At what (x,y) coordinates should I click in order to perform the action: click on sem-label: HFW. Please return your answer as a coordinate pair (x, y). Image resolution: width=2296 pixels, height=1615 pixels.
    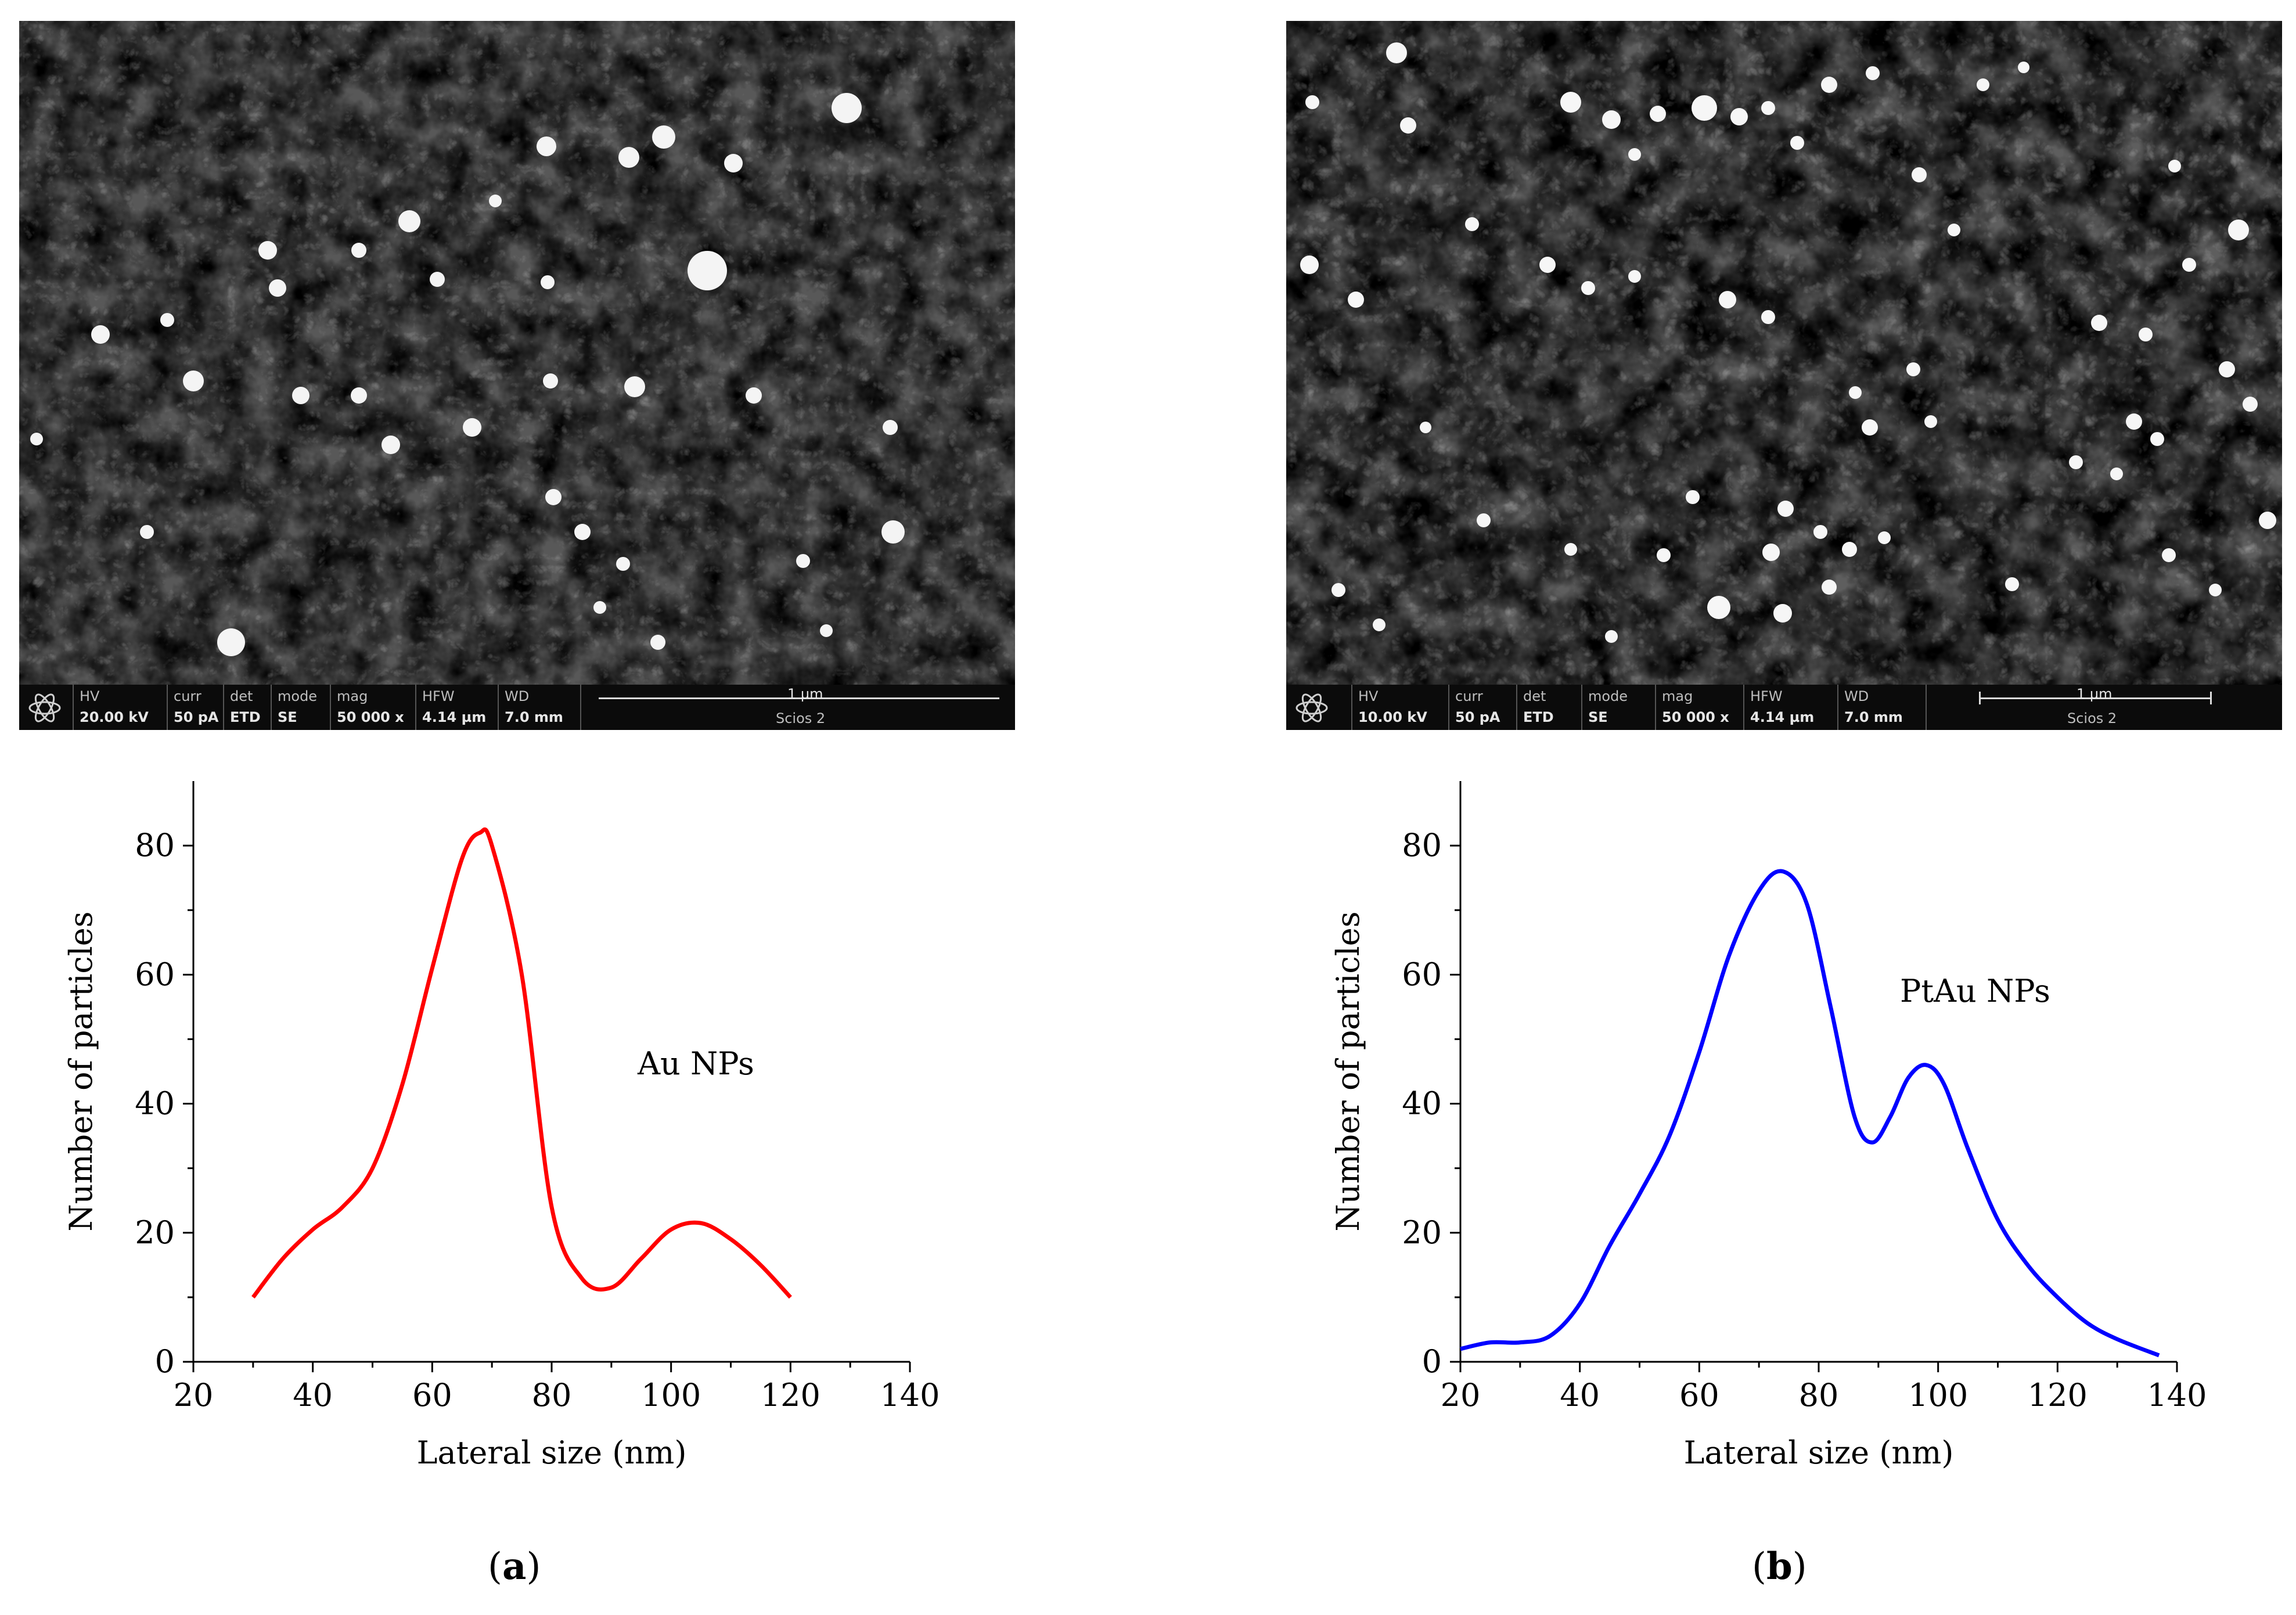
    Looking at the image, I should click on (1766, 696).